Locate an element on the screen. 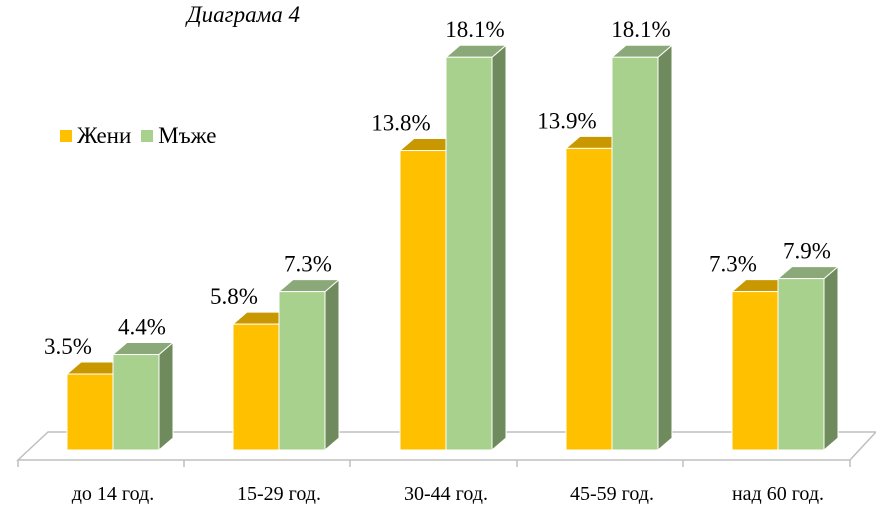  legend-label-men: Мъже is located at coordinates (187, 135).